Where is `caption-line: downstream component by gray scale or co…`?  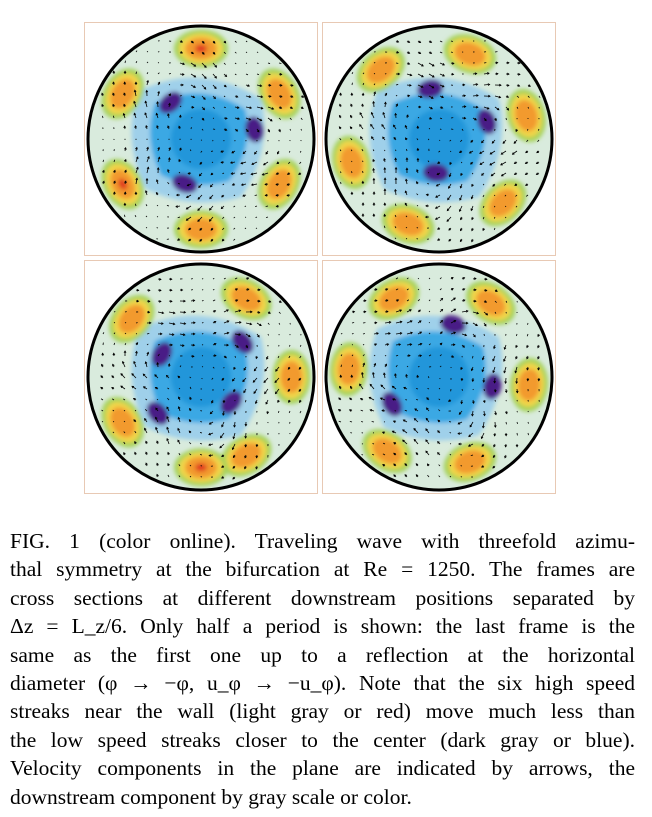 caption-line: downstream component by gray scale or co… is located at coordinates (211, 796).